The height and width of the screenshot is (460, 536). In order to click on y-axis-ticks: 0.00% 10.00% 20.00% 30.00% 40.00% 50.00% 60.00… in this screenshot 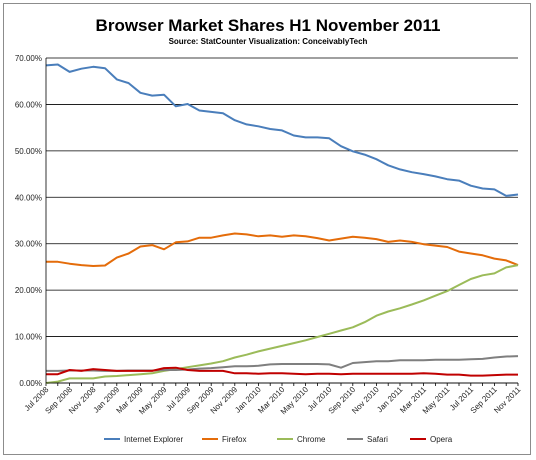, I will do `click(28, 221)`.